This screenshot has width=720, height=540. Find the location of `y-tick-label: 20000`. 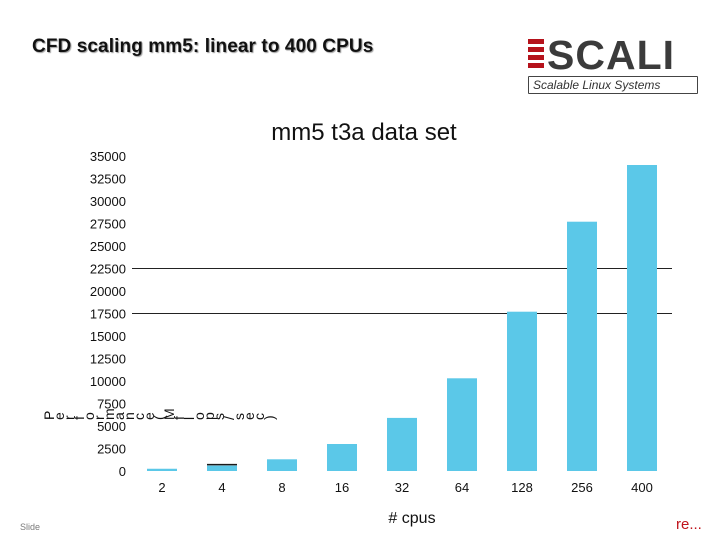

y-tick-label: 20000 is located at coordinates (108, 291).